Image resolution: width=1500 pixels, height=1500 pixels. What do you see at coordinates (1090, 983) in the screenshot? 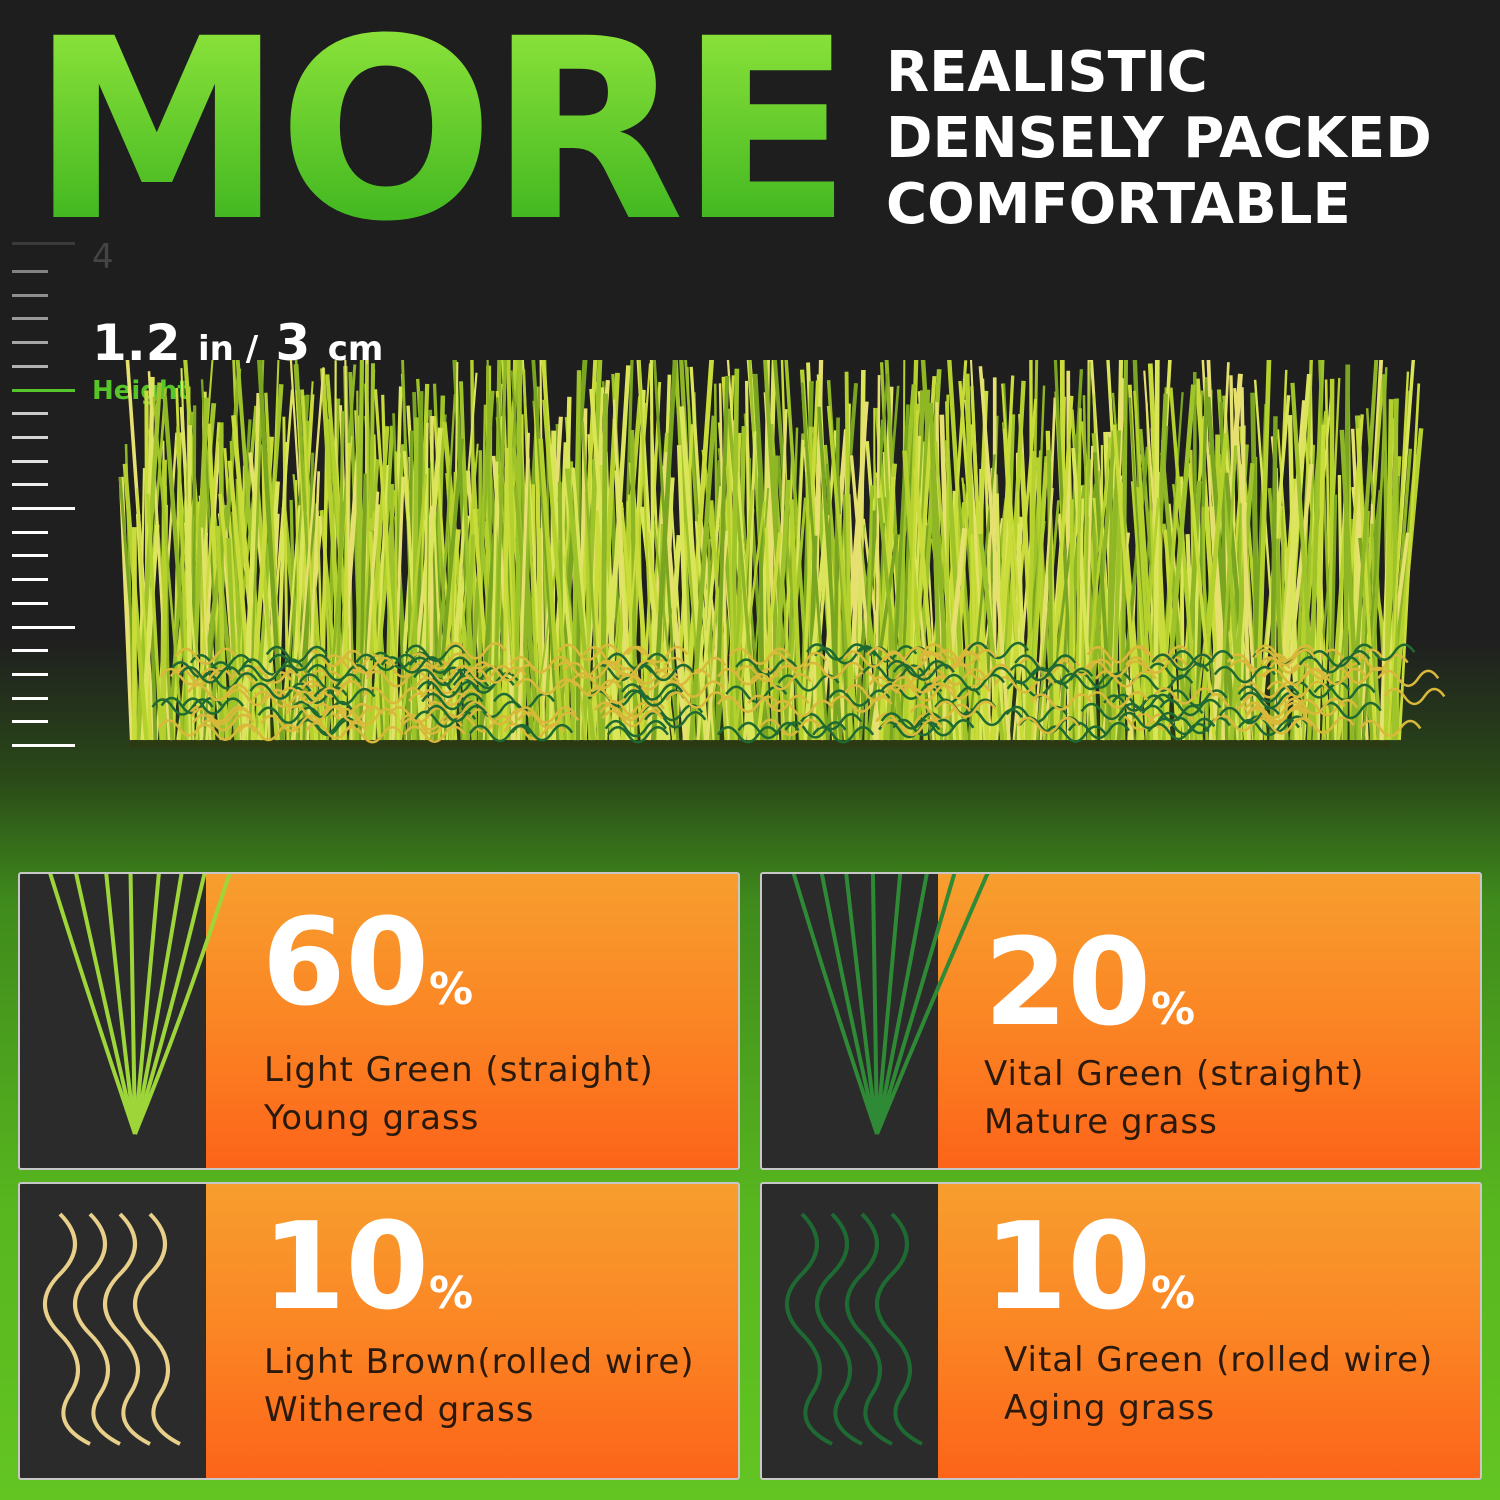
I see `percent: 20%` at bounding box center [1090, 983].